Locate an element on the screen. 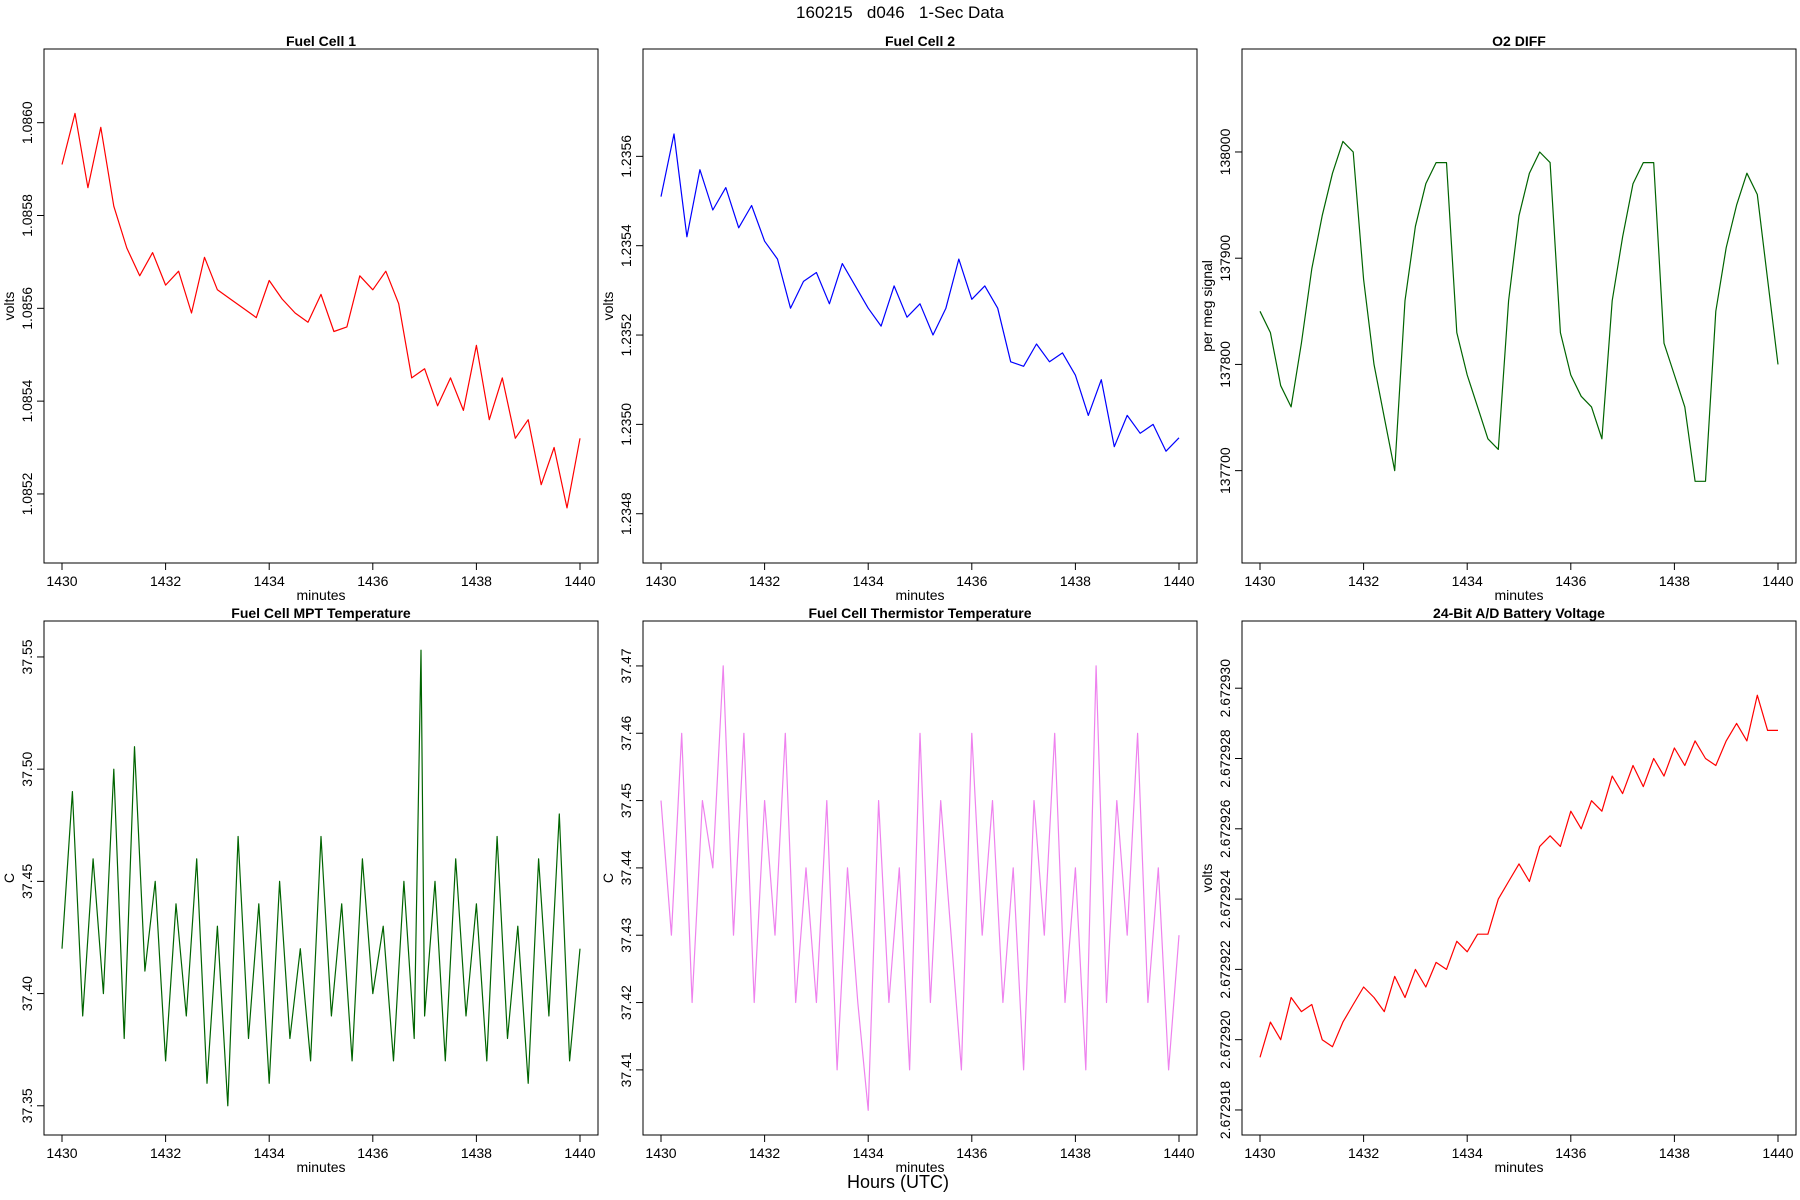 This screenshot has width=1800, height=1200. mpt-temperature-x-tick-label: 1432 is located at coordinates (165, 1153).